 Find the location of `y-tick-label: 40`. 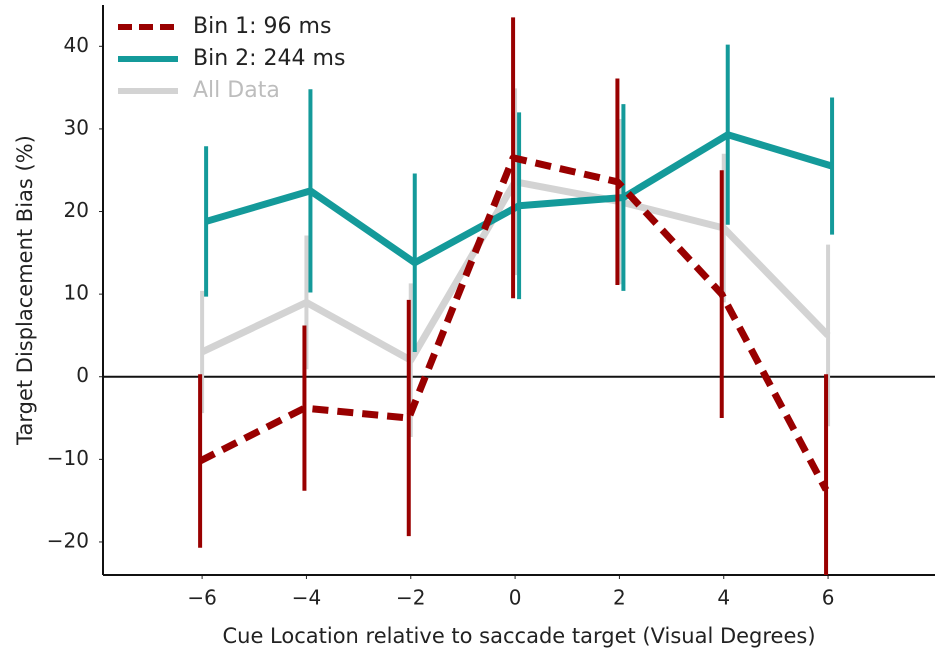

y-tick-label: 40 is located at coordinates (76, 45).